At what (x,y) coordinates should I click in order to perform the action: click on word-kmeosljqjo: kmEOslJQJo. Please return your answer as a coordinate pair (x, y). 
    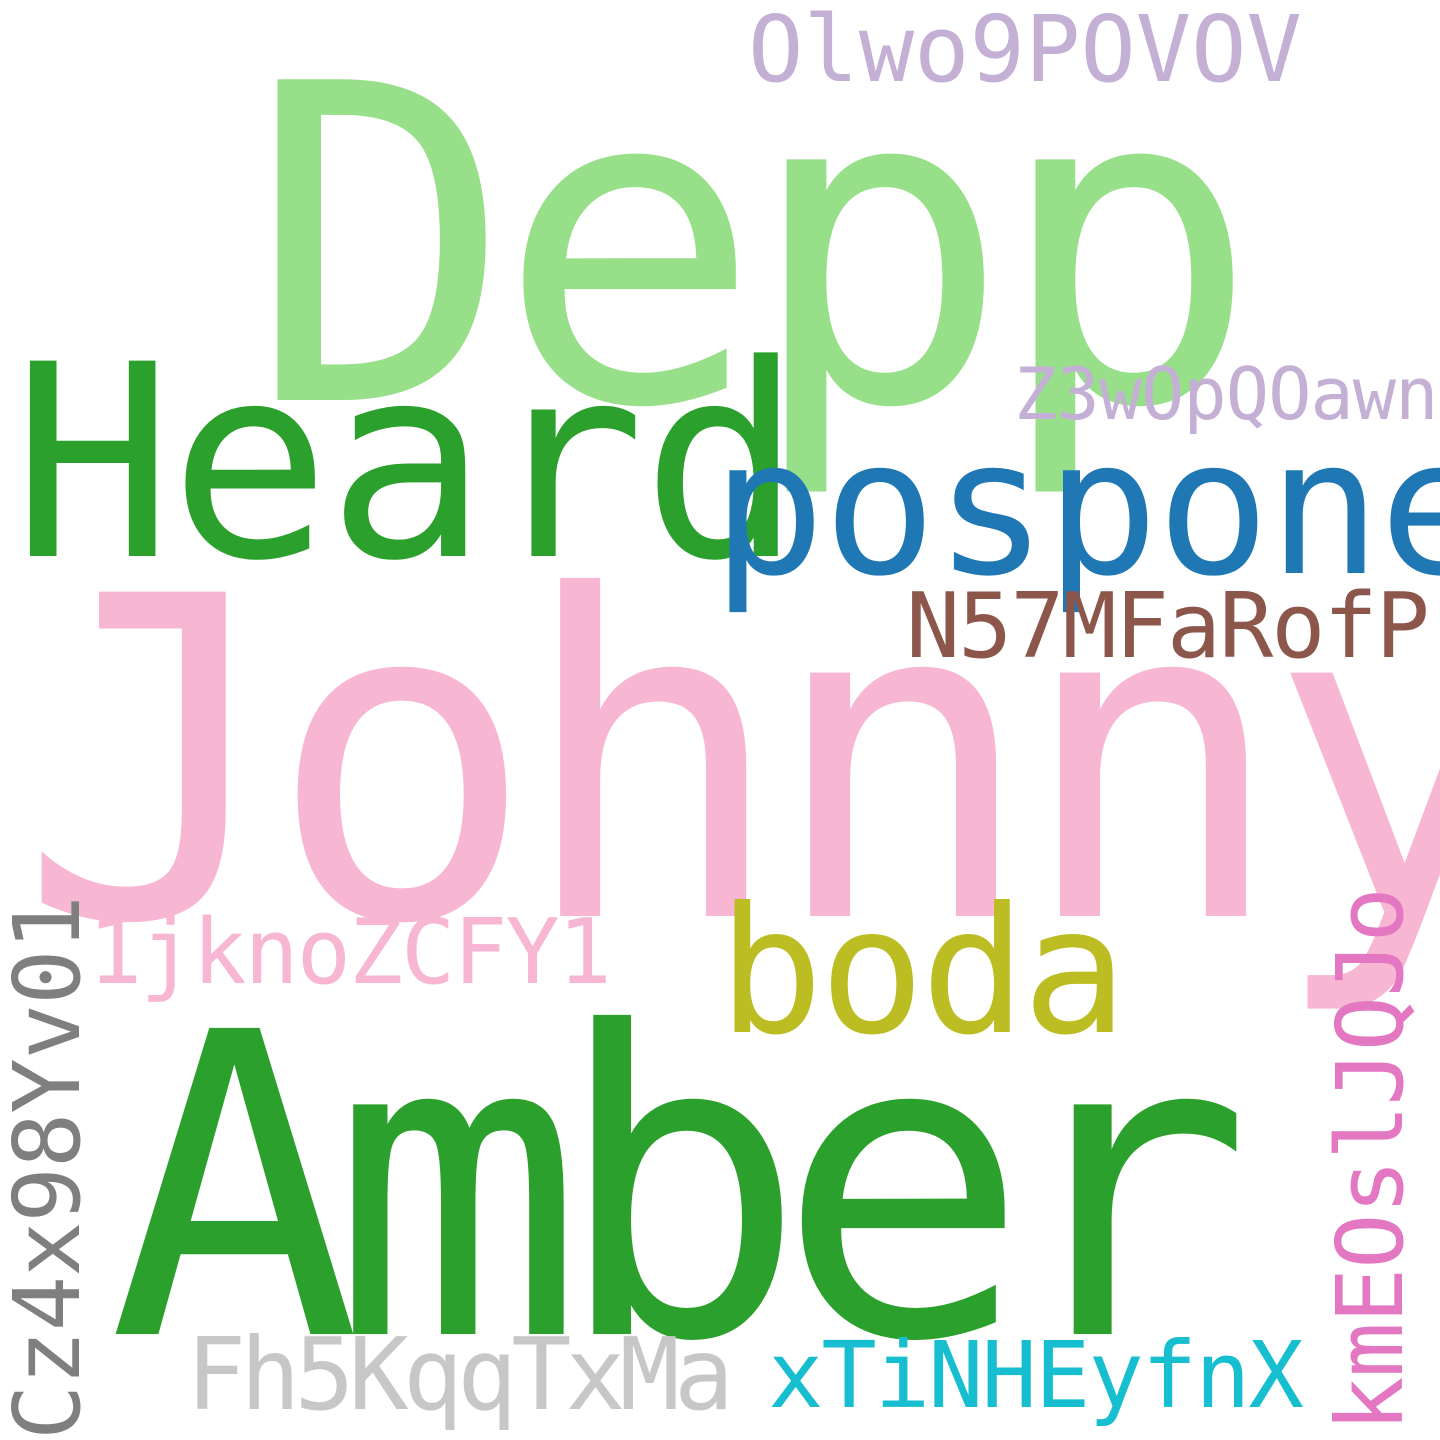
    Looking at the image, I should click on (1370, 1160).